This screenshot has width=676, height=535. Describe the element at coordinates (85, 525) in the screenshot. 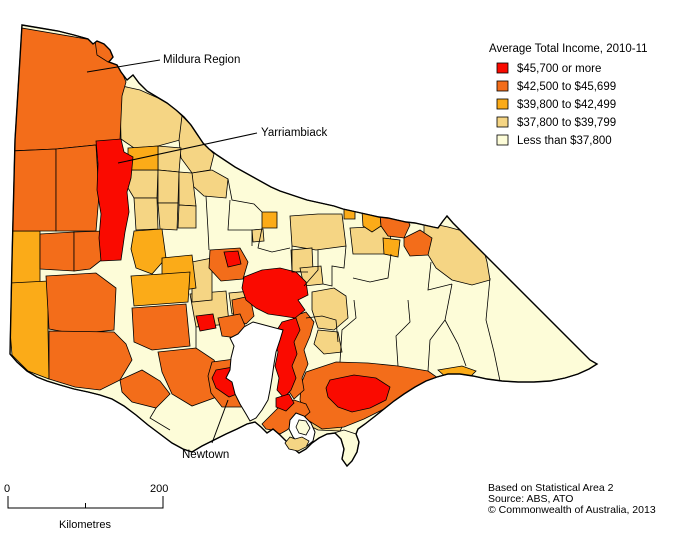

I see `scale-unit-label: Kilometres` at that location.